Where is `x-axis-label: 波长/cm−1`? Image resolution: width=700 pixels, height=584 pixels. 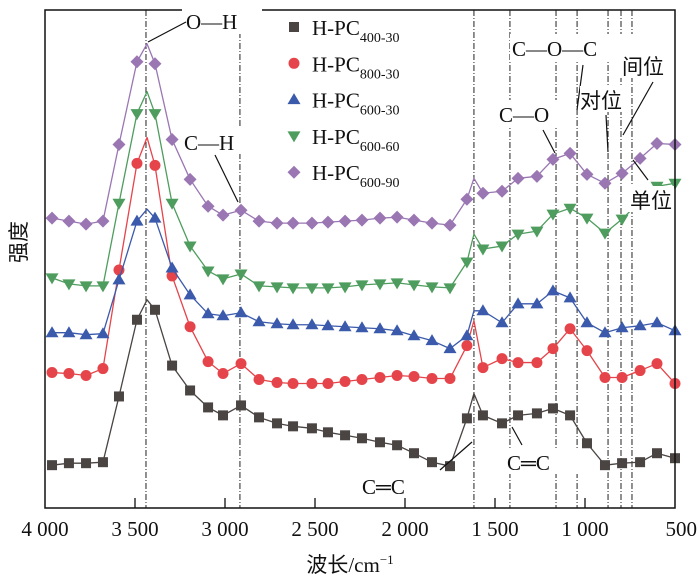
x-axis-label: 波长/cm−1 is located at coordinates (349, 564).